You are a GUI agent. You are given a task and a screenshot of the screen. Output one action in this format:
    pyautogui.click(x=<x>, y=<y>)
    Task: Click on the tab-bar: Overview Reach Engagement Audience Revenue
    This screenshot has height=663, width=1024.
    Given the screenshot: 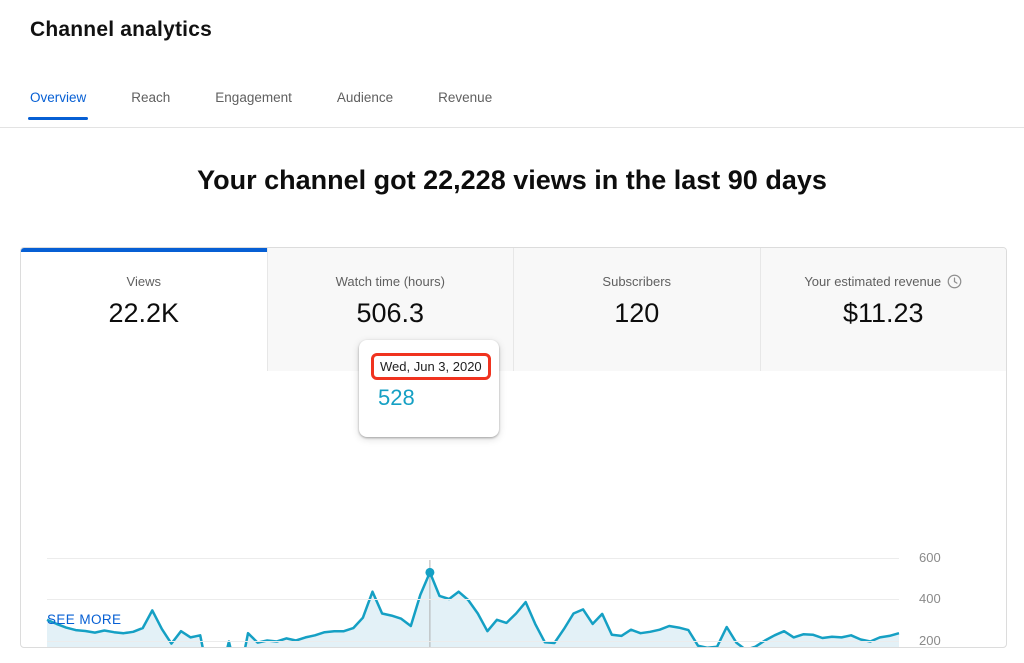 What is the action you would take?
    pyautogui.click(x=260, y=105)
    